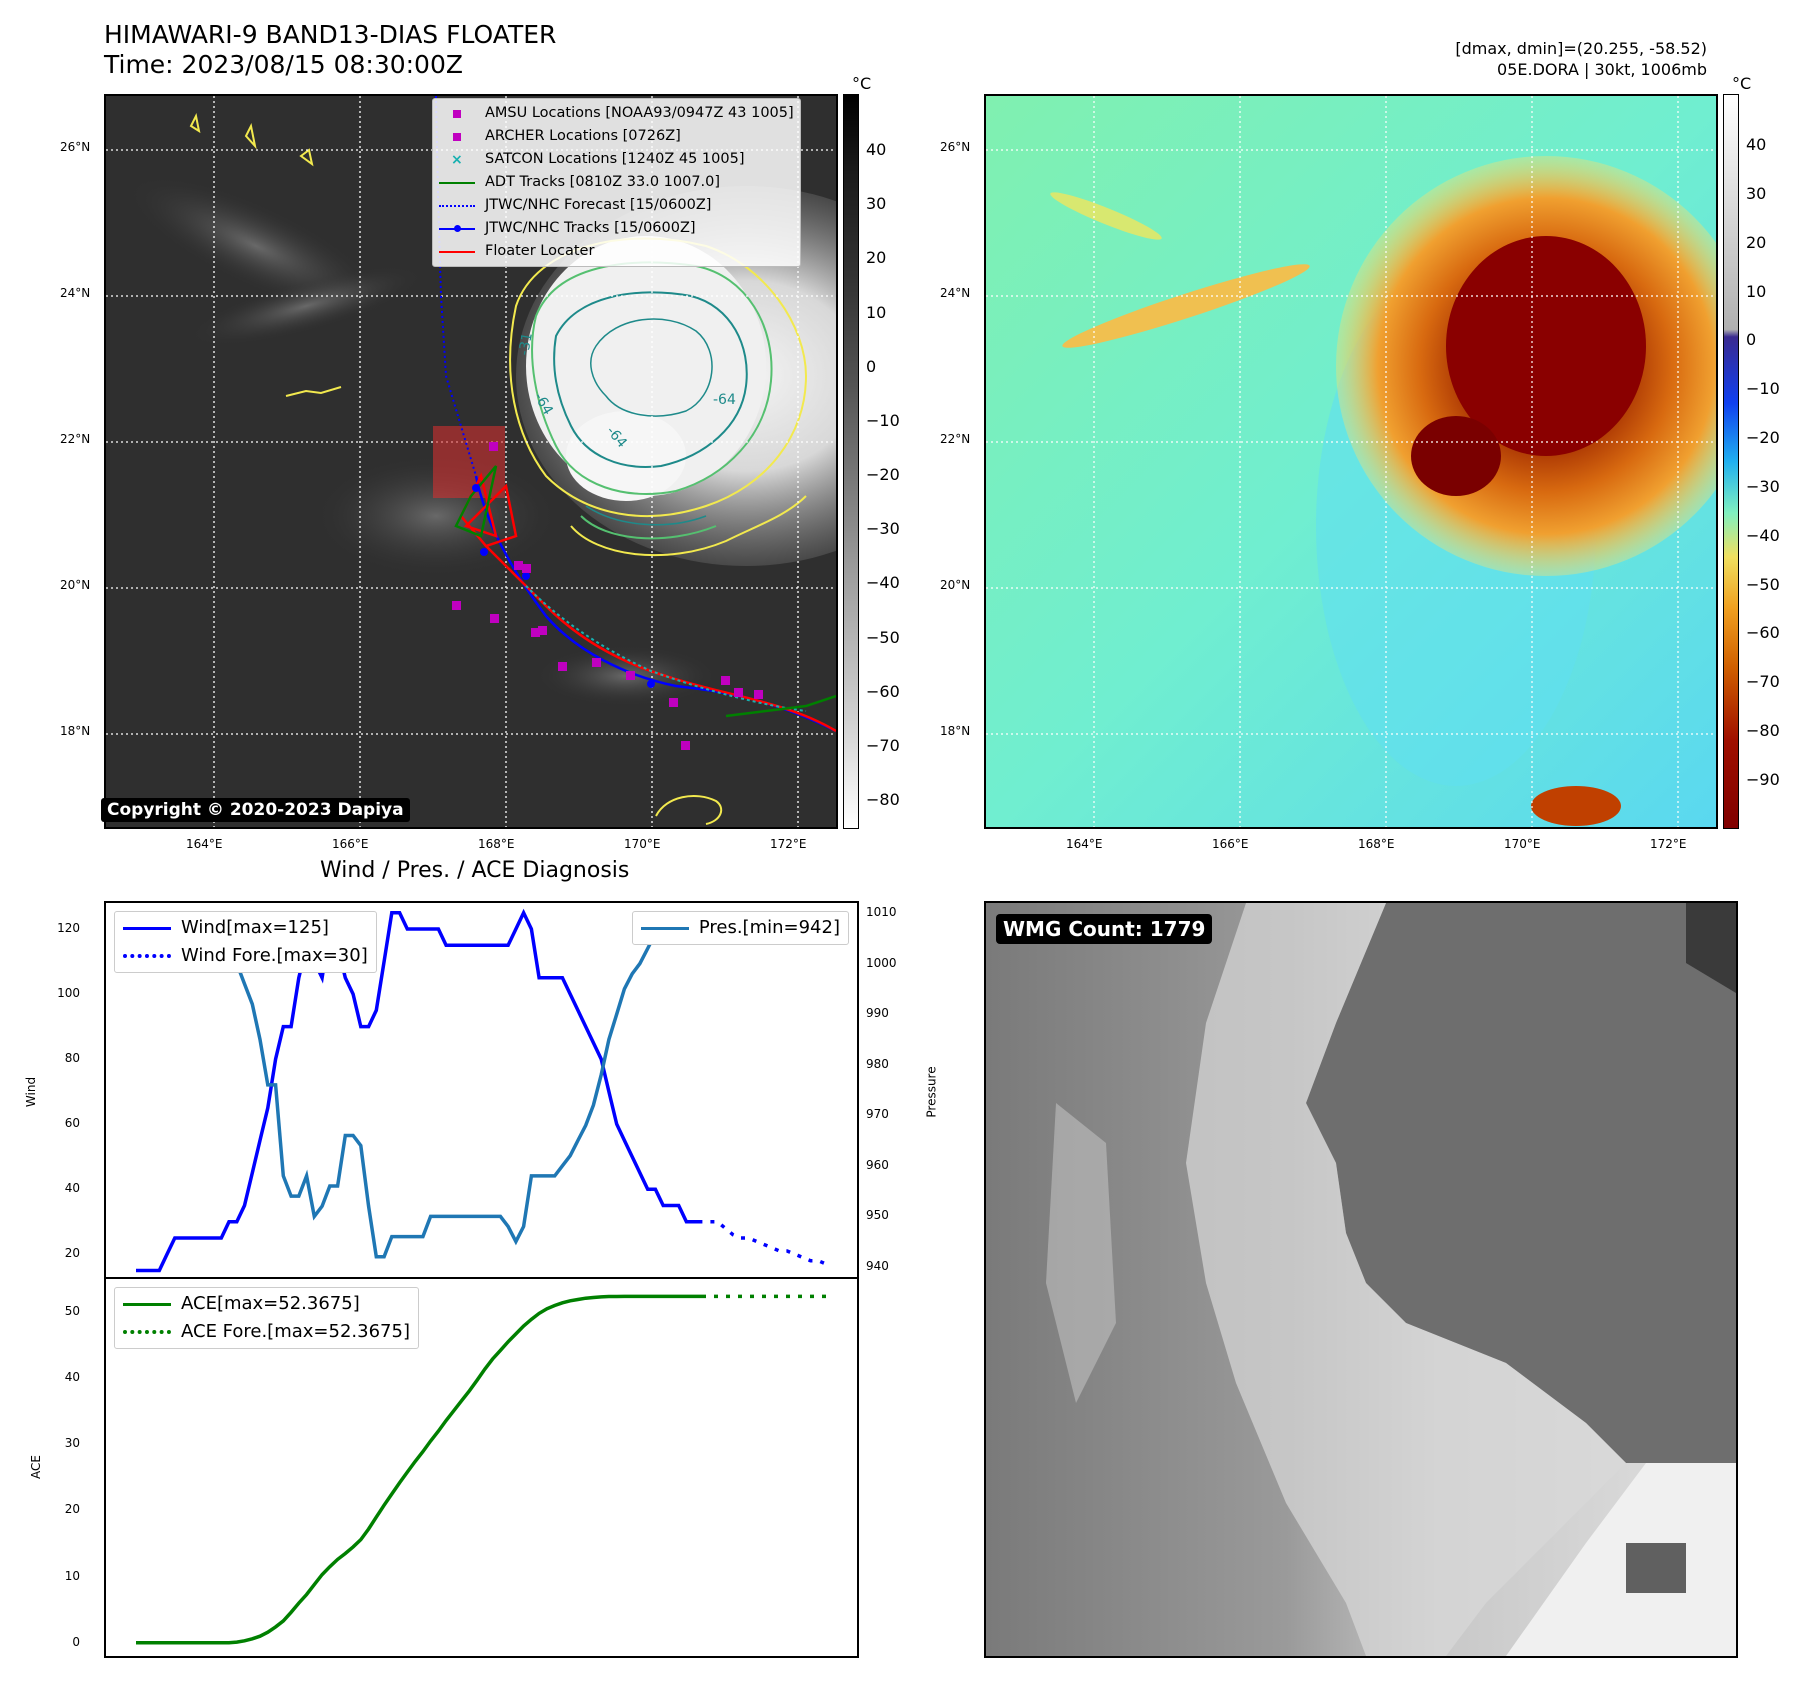  Describe the element at coordinates (756, 1242) in the screenshot. I see `wind-forecast-series-line` at that location.